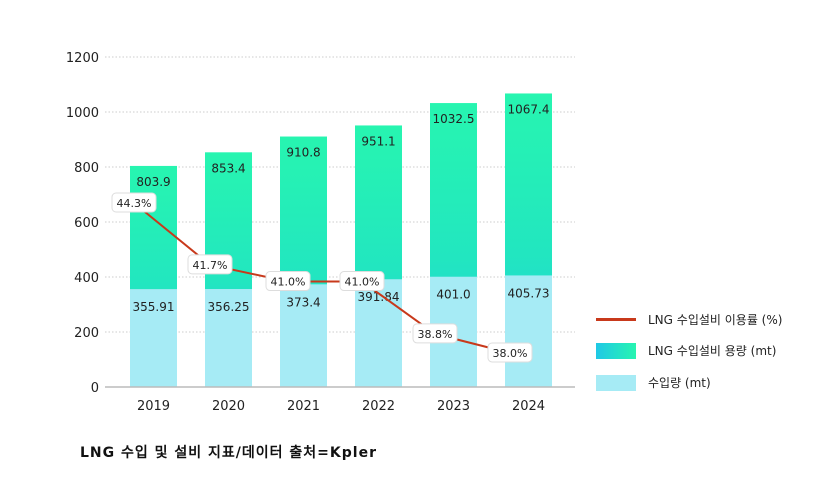 The width and height of the screenshot is (821, 494). I want to click on imports-label: 356.25, so click(229, 307).